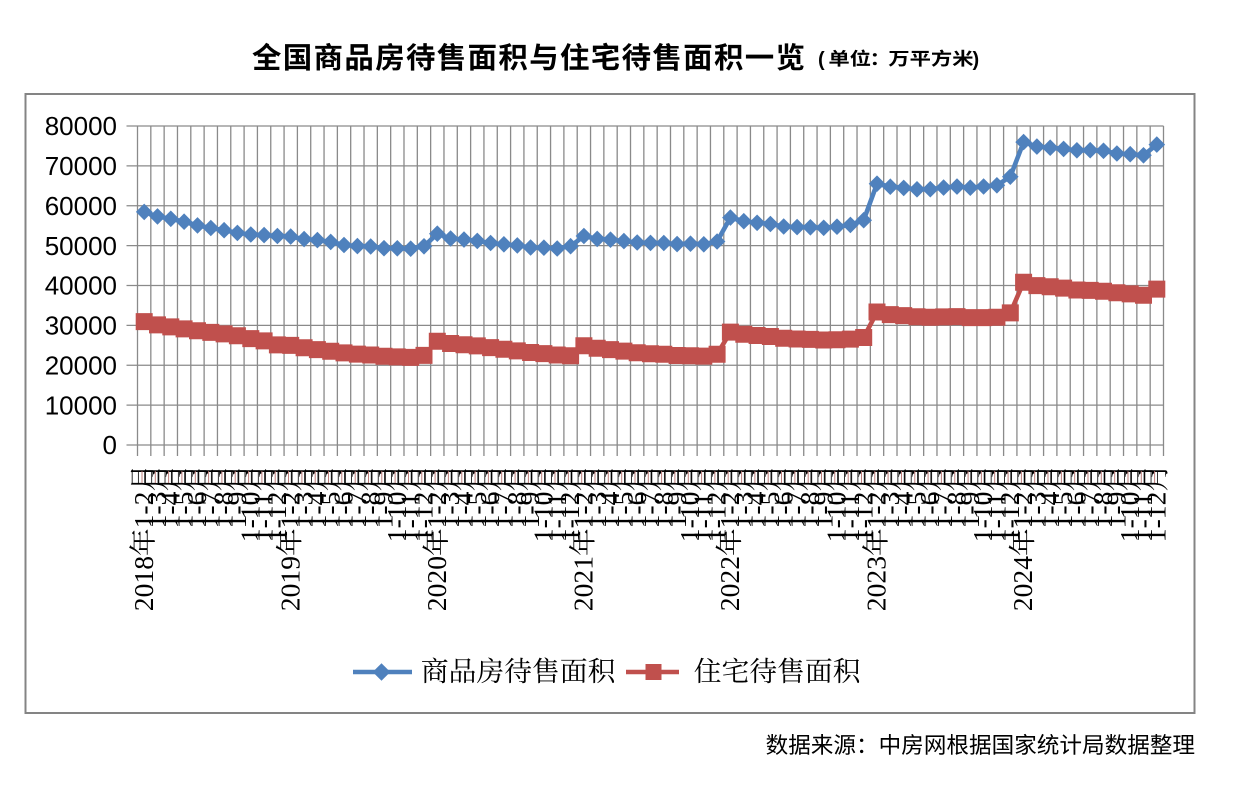 Image resolution: width=1237 pixels, height=791 pixels. Describe the element at coordinates (110, 445) in the screenshot. I see `svg-text: 0` at that location.